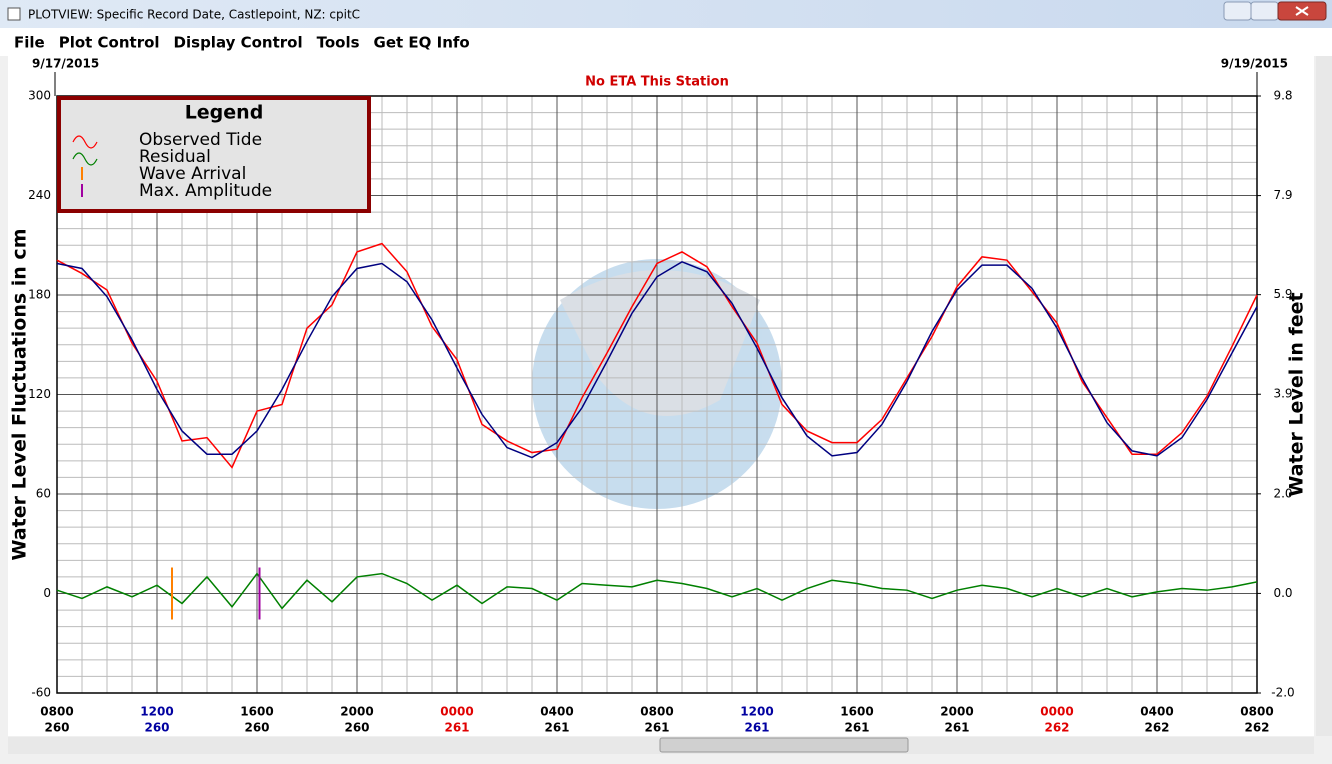 This screenshot has width=1332, height=764. What do you see at coordinates (1282, 294) in the screenshot?
I see `y2-tick-label: 5.9` at bounding box center [1282, 294].